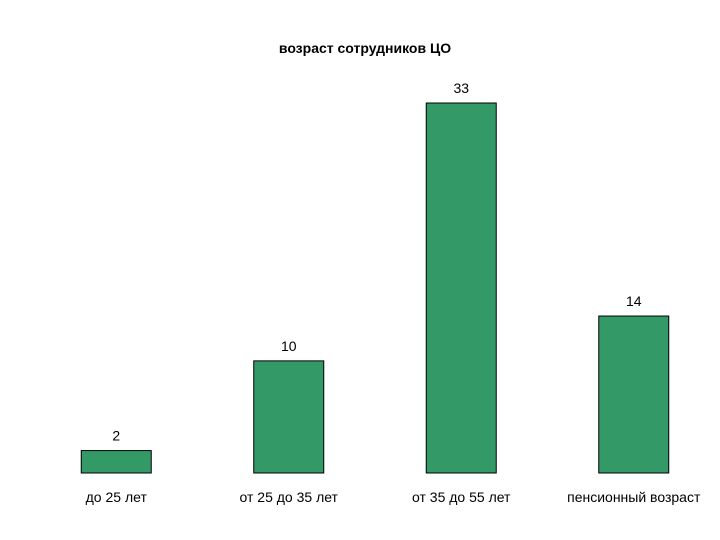 This screenshot has width=720, height=540. What do you see at coordinates (461, 497) in the screenshot?
I see `category-label-3: от 35 до 55 лет` at bounding box center [461, 497].